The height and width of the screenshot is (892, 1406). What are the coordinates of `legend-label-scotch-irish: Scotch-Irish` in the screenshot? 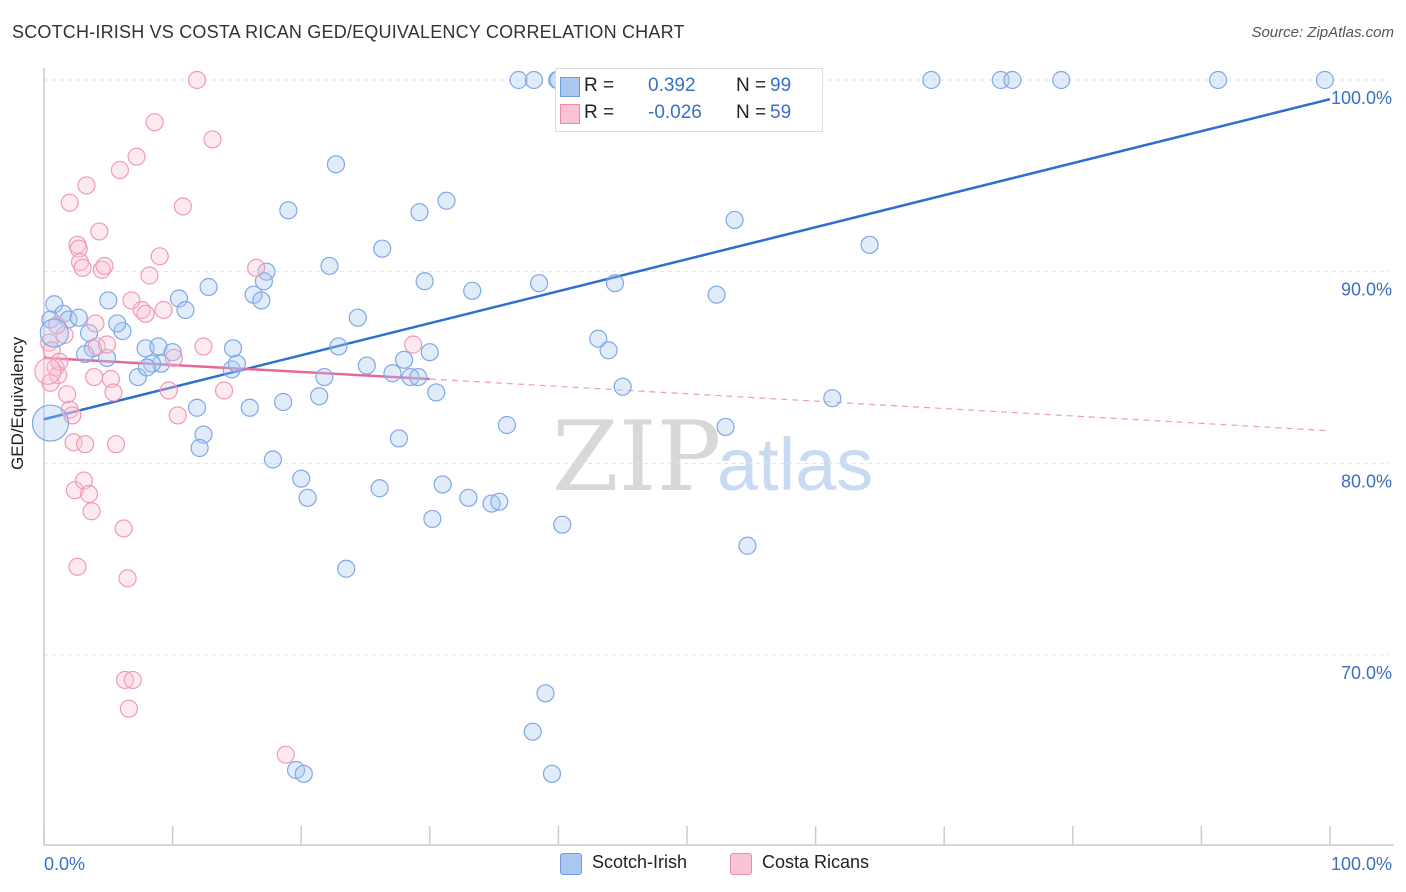 It's located at (640, 862).